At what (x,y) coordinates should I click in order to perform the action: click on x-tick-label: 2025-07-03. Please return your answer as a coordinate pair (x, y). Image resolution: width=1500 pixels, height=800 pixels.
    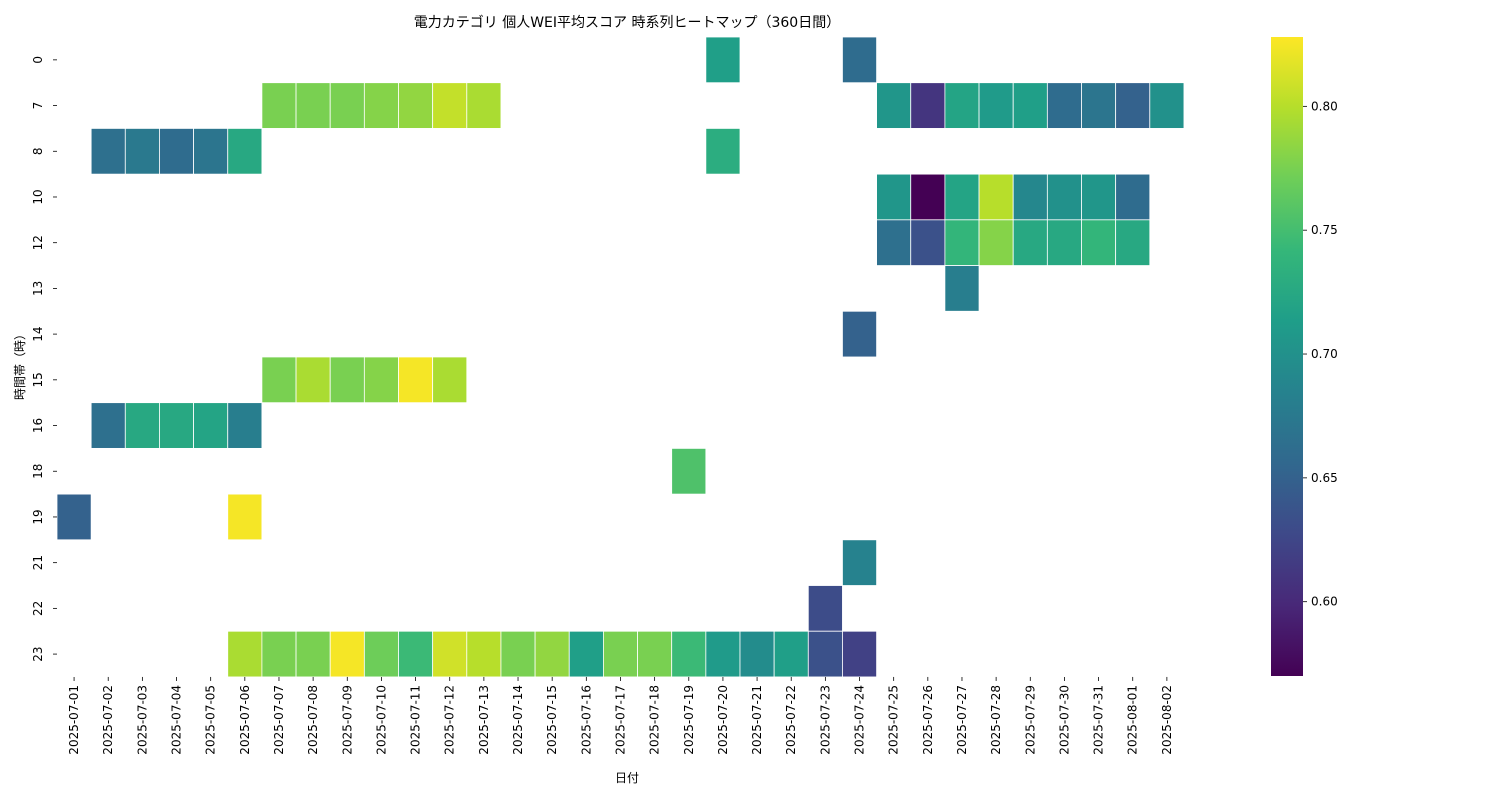
    Looking at the image, I should click on (142, 720).